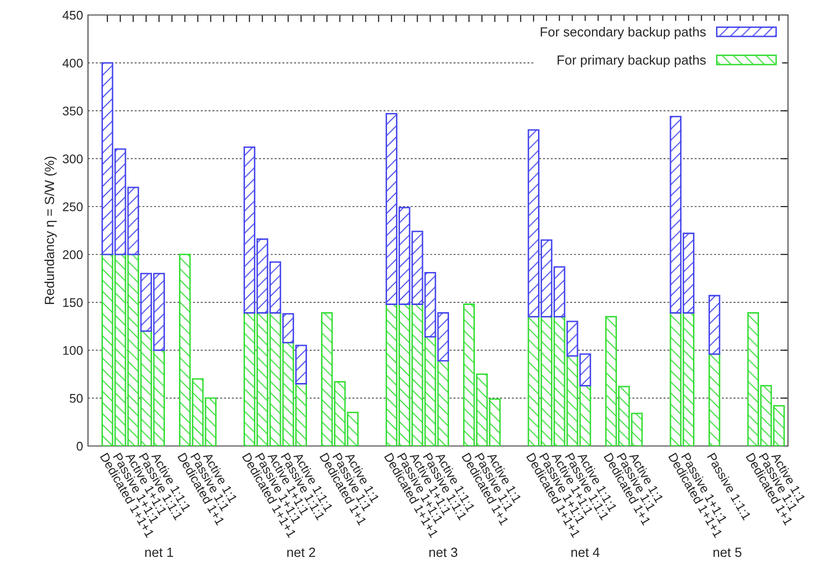 This screenshot has width=821, height=569. What do you see at coordinates (79, 446) in the screenshot?
I see `y-tick-label: 0` at bounding box center [79, 446].